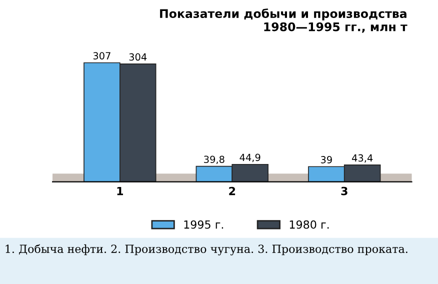  I want to click on x-tick-label: 1, so click(120, 191).